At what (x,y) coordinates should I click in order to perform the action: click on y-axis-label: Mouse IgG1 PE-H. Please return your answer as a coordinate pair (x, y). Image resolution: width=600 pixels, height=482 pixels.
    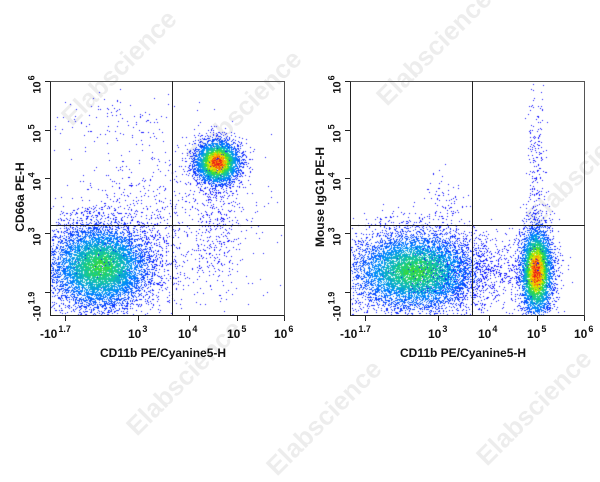
    Looking at the image, I should click on (320, 197).